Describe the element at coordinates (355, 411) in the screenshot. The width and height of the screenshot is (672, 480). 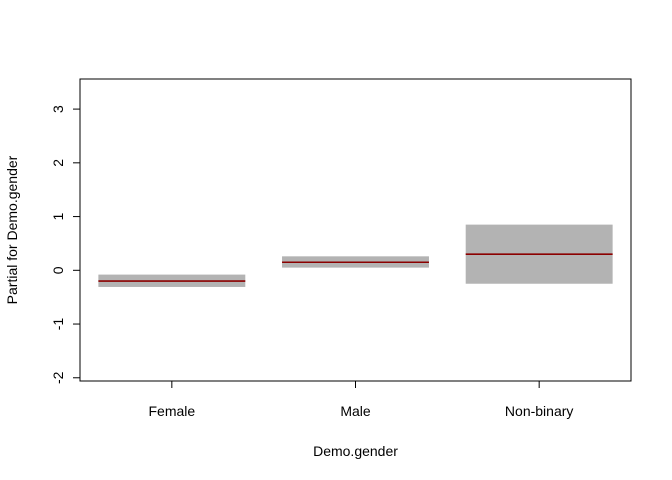
I see `x-tick-label: Male` at that location.